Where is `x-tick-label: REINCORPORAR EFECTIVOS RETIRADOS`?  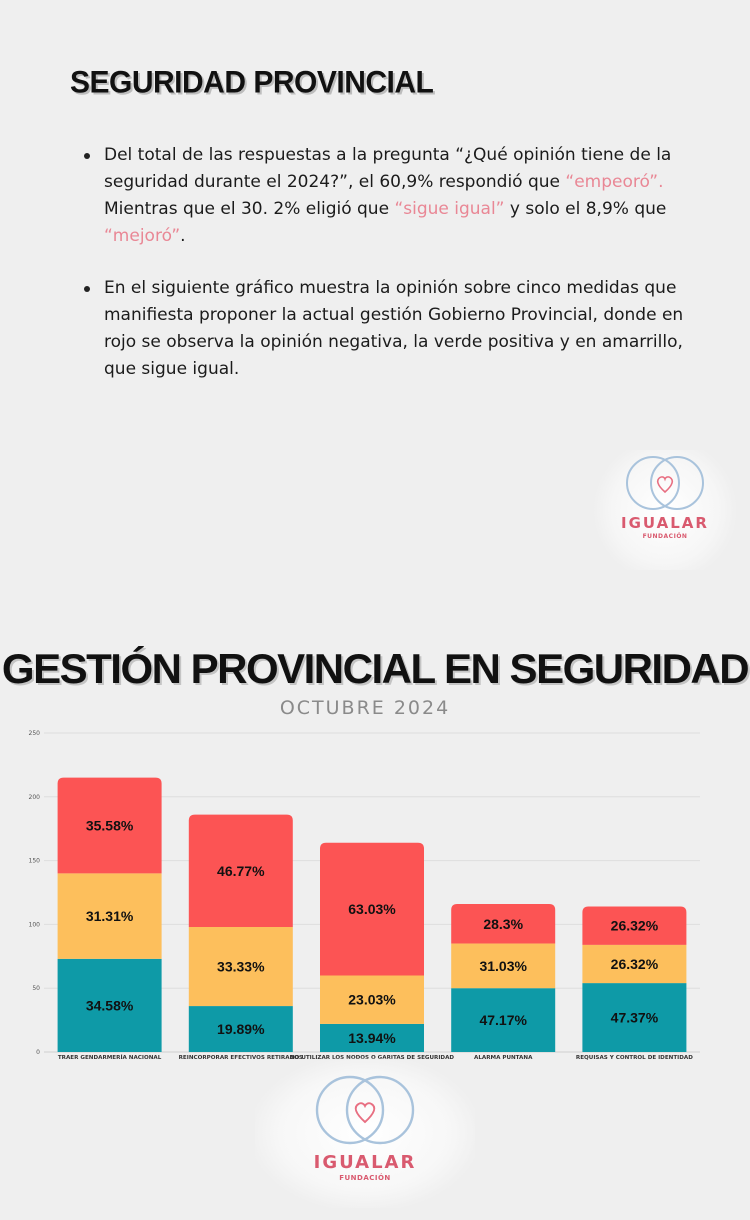
x-tick-label: REINCORPORAR EFECTIVOS RETIRADOS is located at coordinates (241, 1058).